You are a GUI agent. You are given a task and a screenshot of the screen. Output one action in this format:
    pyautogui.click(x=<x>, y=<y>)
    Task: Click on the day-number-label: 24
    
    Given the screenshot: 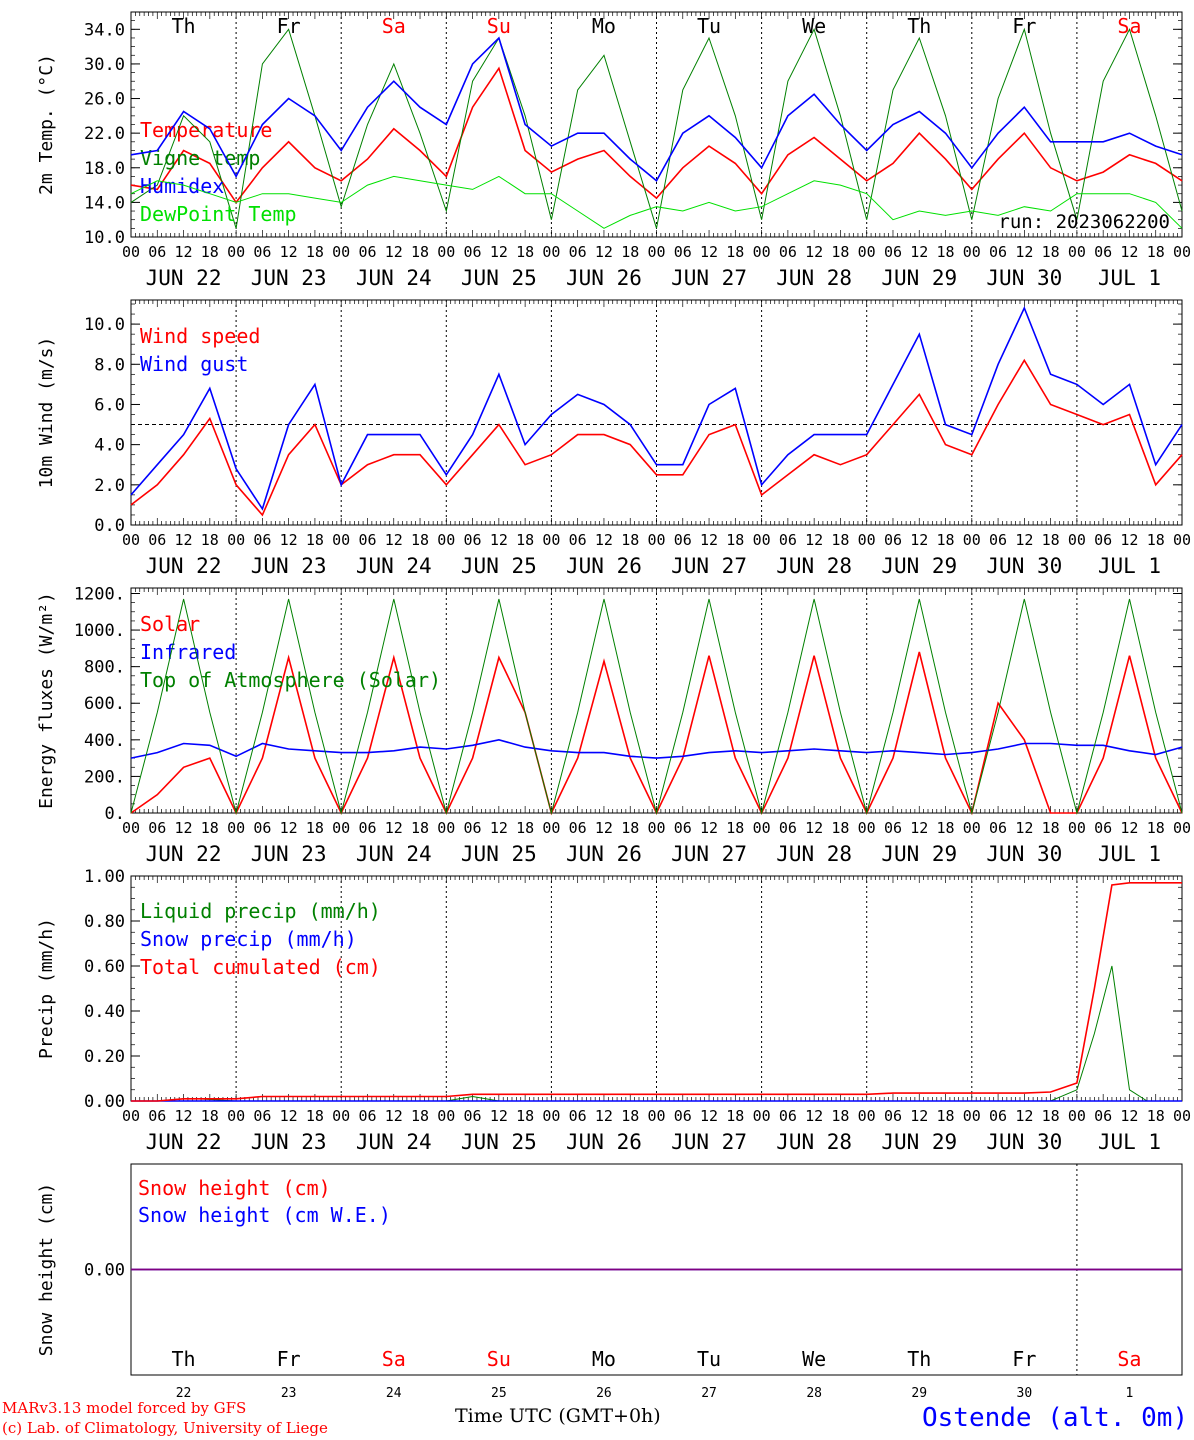 What is the action you would take?
    pyautogui.click(x=394, y=1393)
    